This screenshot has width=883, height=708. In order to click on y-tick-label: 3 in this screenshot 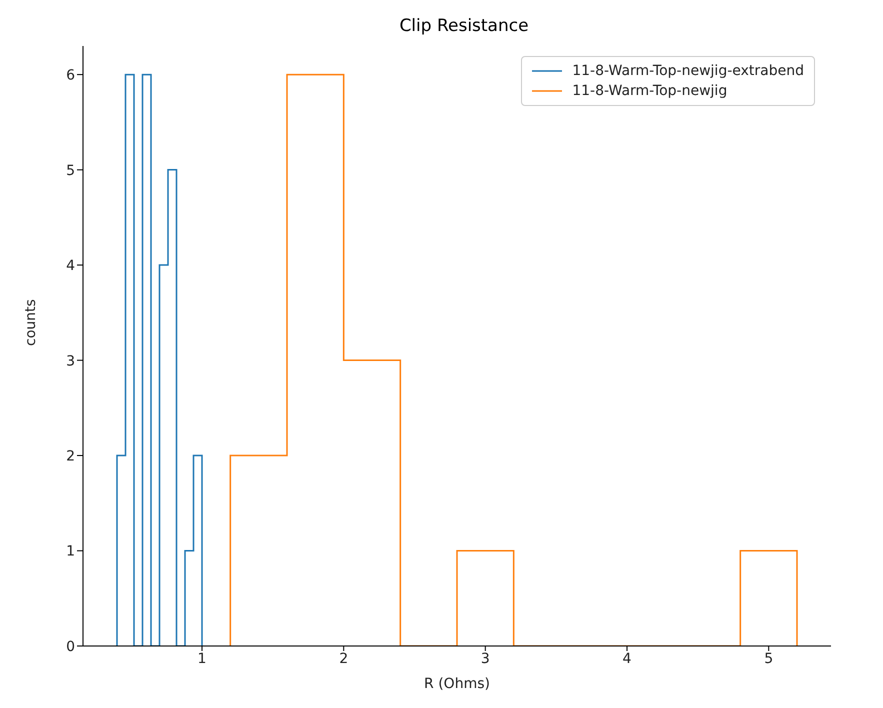, I will do `click(70, 361)`.